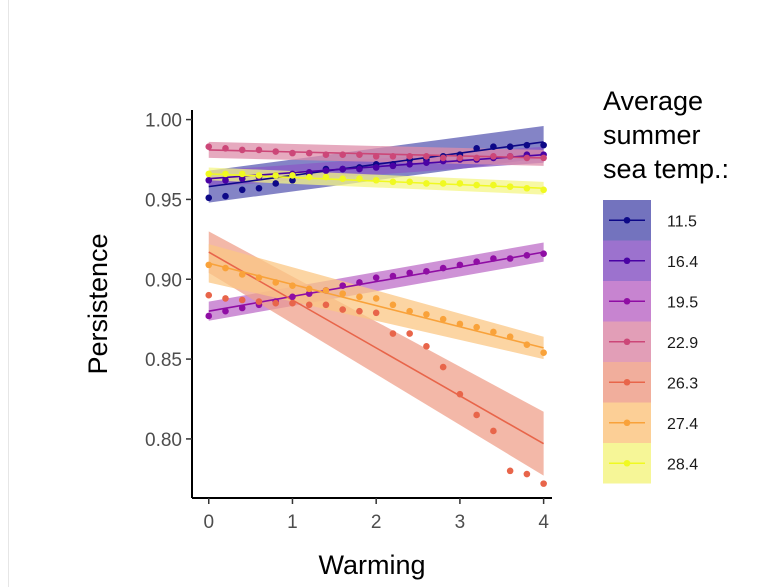 Image resolution: width=762 pixels, height=587 pixels. I want to click on y-tick-label: 0.85, so click(163, 360).